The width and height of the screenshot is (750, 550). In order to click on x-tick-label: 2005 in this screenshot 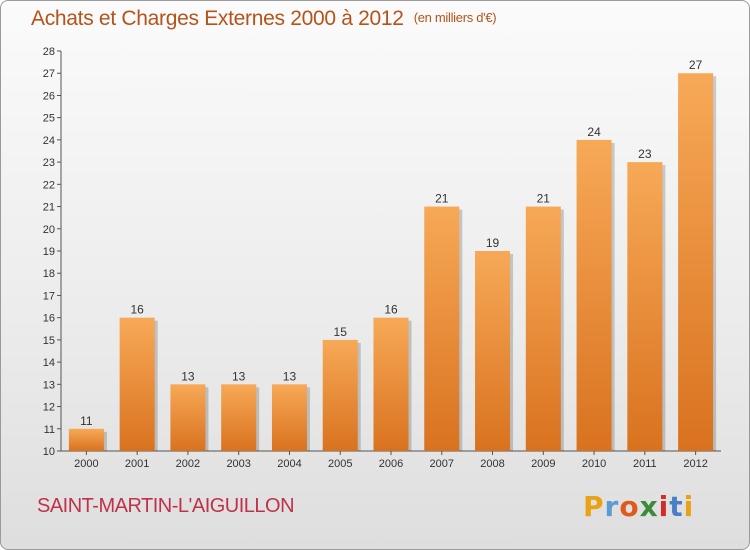, I will do `click(340, 464)`.